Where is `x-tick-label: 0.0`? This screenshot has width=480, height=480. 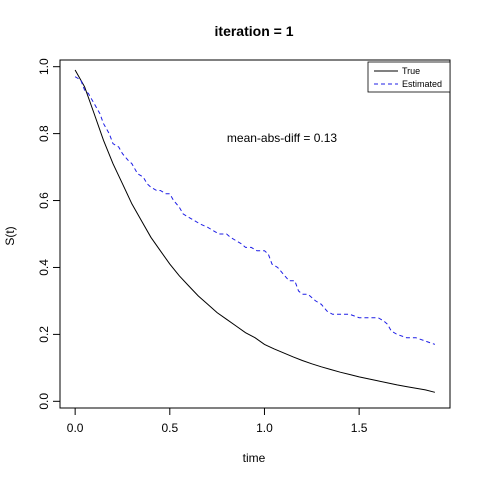 x-tick-label: 0.0 is located at coordinates (75, 428).